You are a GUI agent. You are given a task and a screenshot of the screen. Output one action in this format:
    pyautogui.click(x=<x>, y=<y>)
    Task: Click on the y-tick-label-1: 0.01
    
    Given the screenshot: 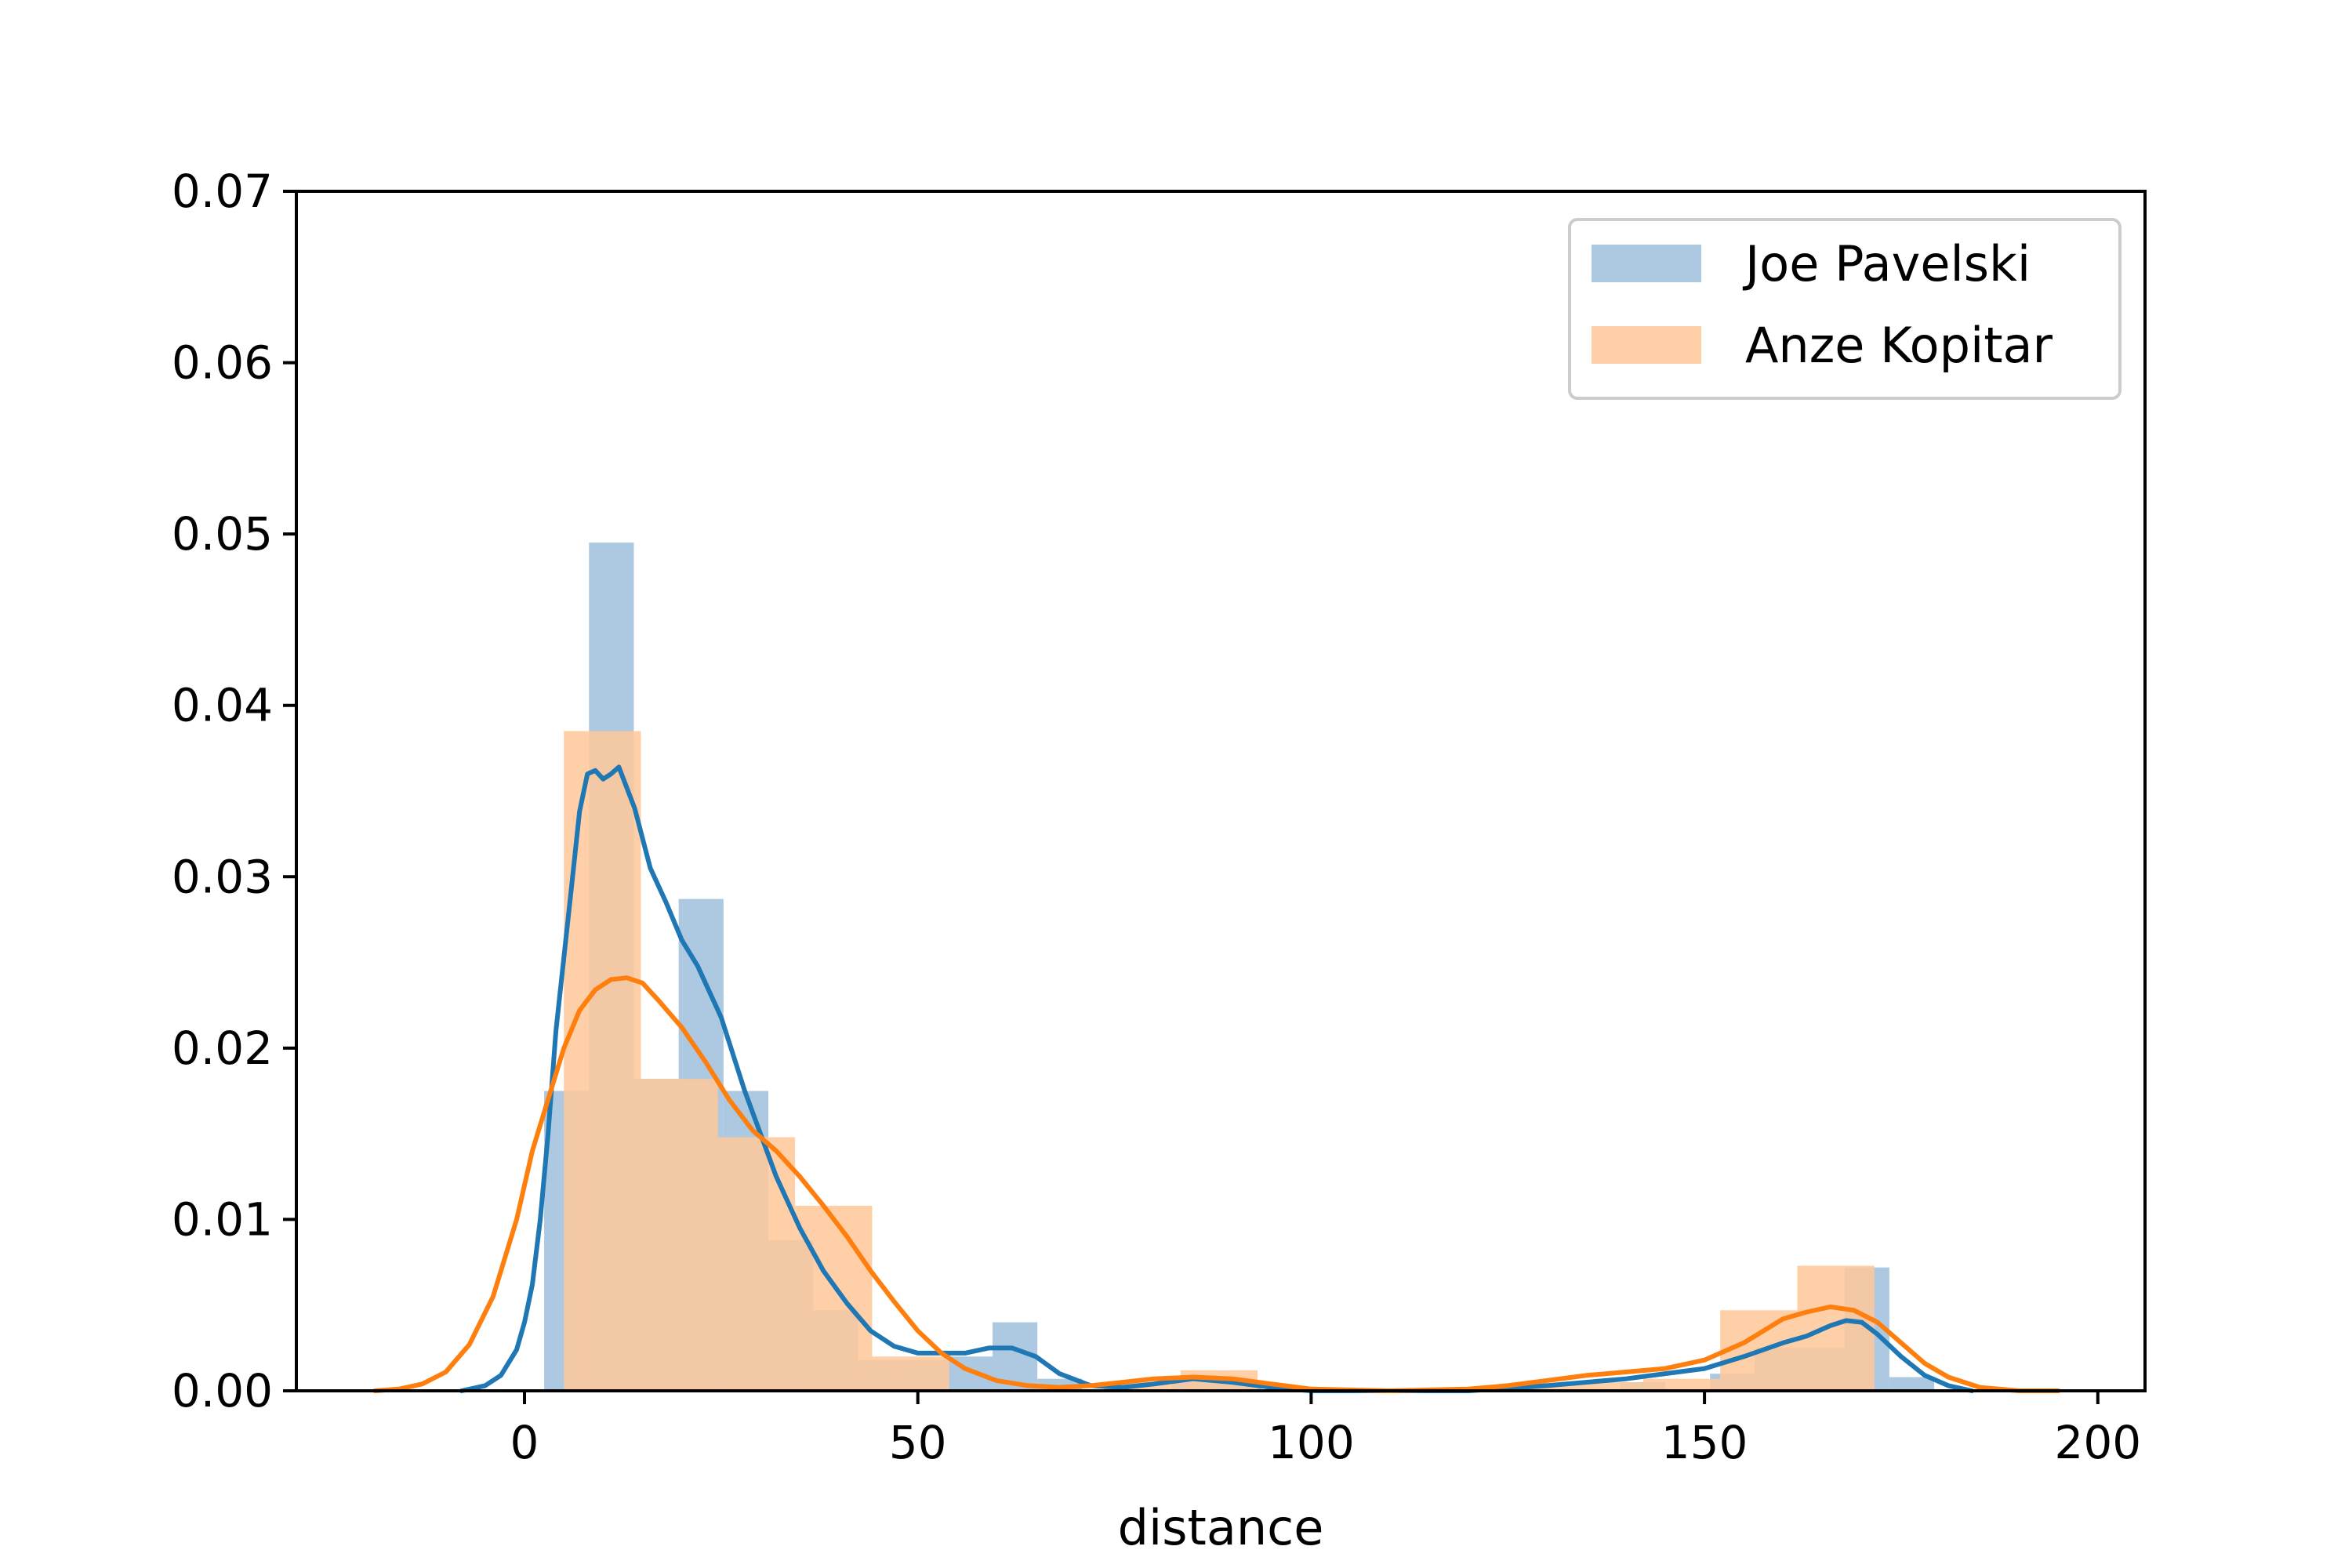 What is the action you would take?
    pyautogui.click(x=222, y=1219)
    